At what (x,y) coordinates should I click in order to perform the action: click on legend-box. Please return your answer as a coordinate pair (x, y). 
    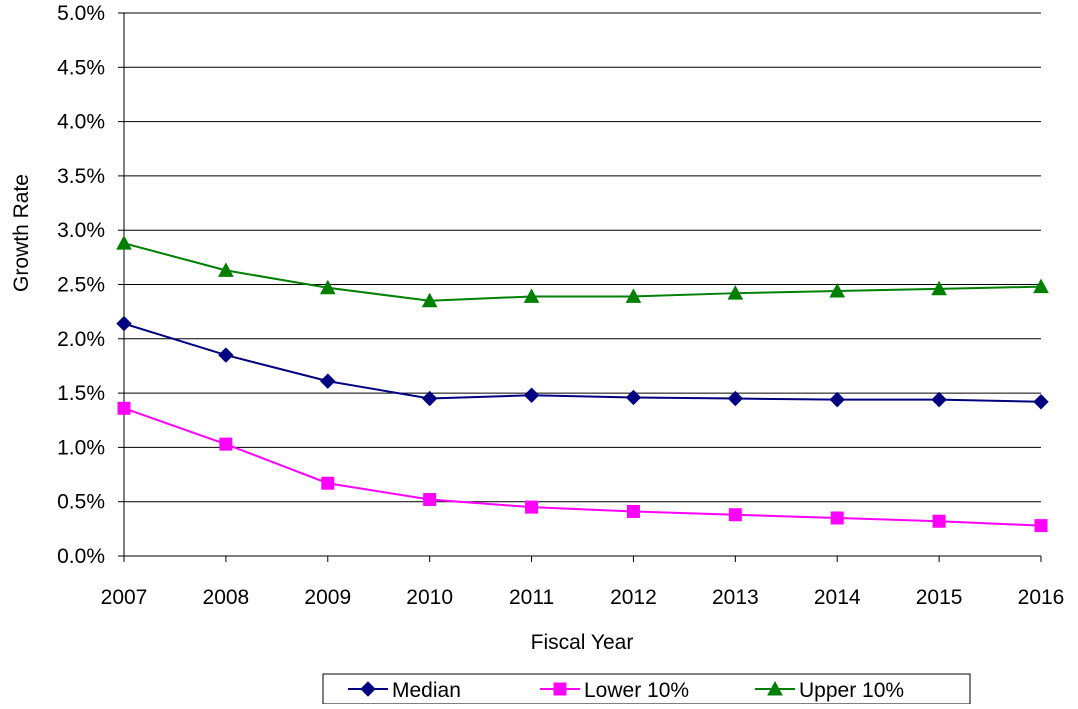
    Looking at the image, I should click on (646, 689).